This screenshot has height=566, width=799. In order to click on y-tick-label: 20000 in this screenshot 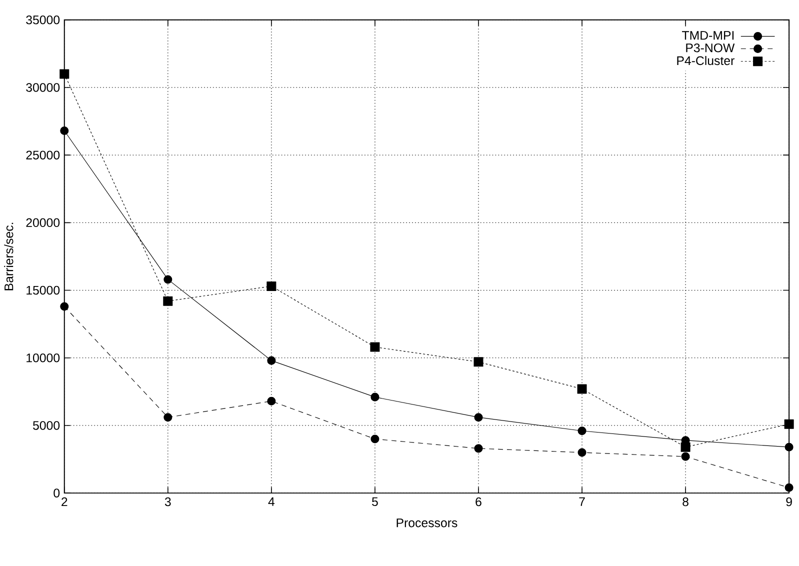, I will do `click(43, 223)`.